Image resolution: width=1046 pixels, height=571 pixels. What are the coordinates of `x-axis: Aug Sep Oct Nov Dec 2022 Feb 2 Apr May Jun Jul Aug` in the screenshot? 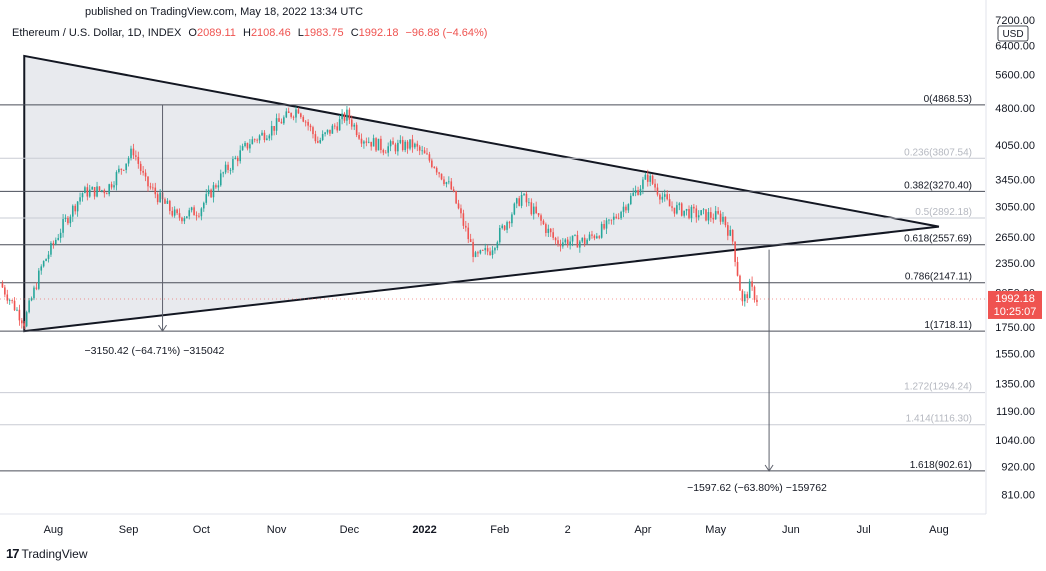 It's located at (496, 530).